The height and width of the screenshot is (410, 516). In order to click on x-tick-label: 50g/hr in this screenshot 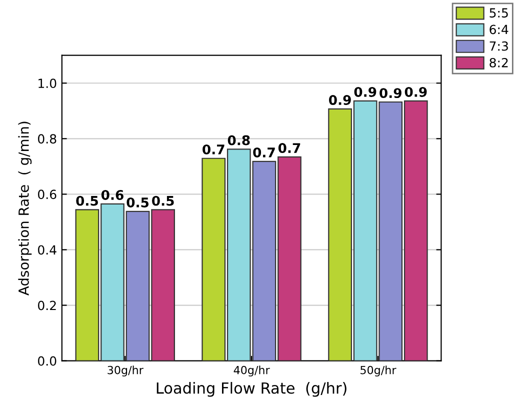, I will do `click(378, 371)`.